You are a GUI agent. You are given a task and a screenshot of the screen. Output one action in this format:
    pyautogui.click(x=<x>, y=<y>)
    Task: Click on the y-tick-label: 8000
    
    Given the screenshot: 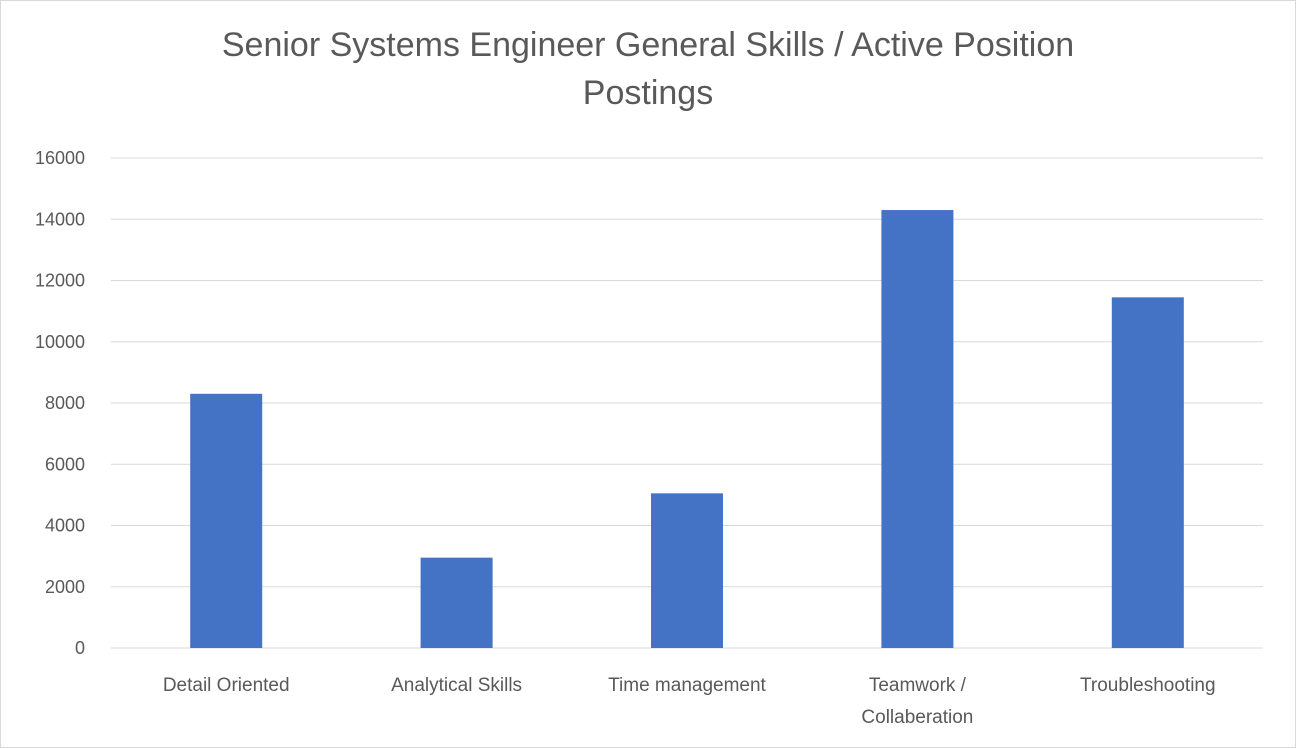 What is the action you would take?
    pyautogui.click(x=65, y=403)
    